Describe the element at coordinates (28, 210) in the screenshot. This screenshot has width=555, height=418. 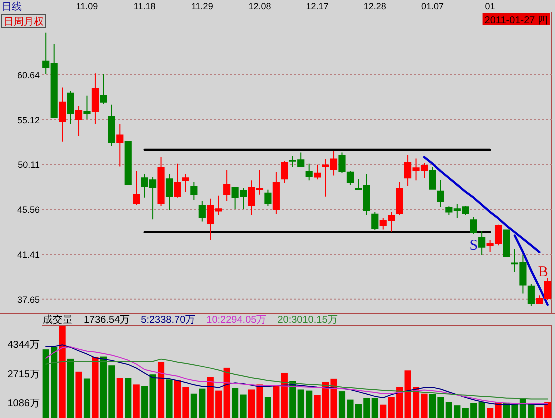
I see `y-tick-label: 45.56` at that location.